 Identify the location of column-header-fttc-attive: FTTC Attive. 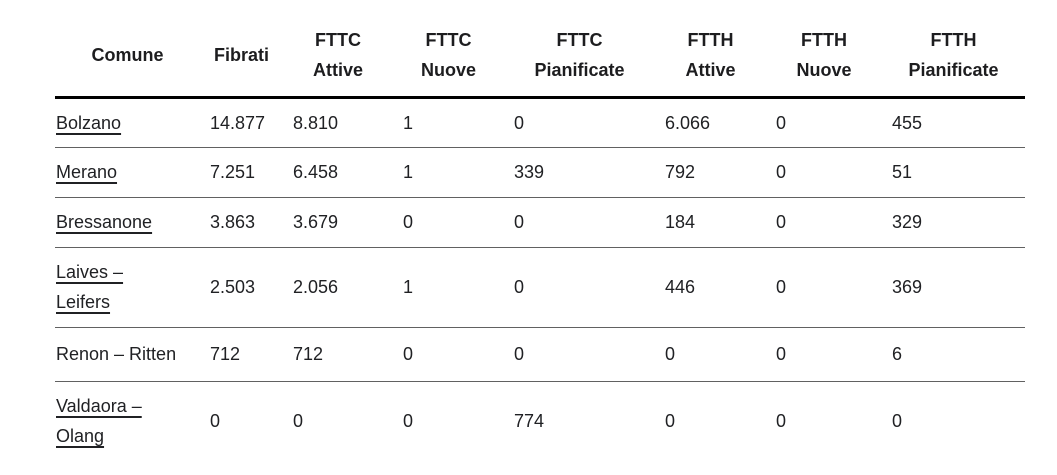
(337, 54).